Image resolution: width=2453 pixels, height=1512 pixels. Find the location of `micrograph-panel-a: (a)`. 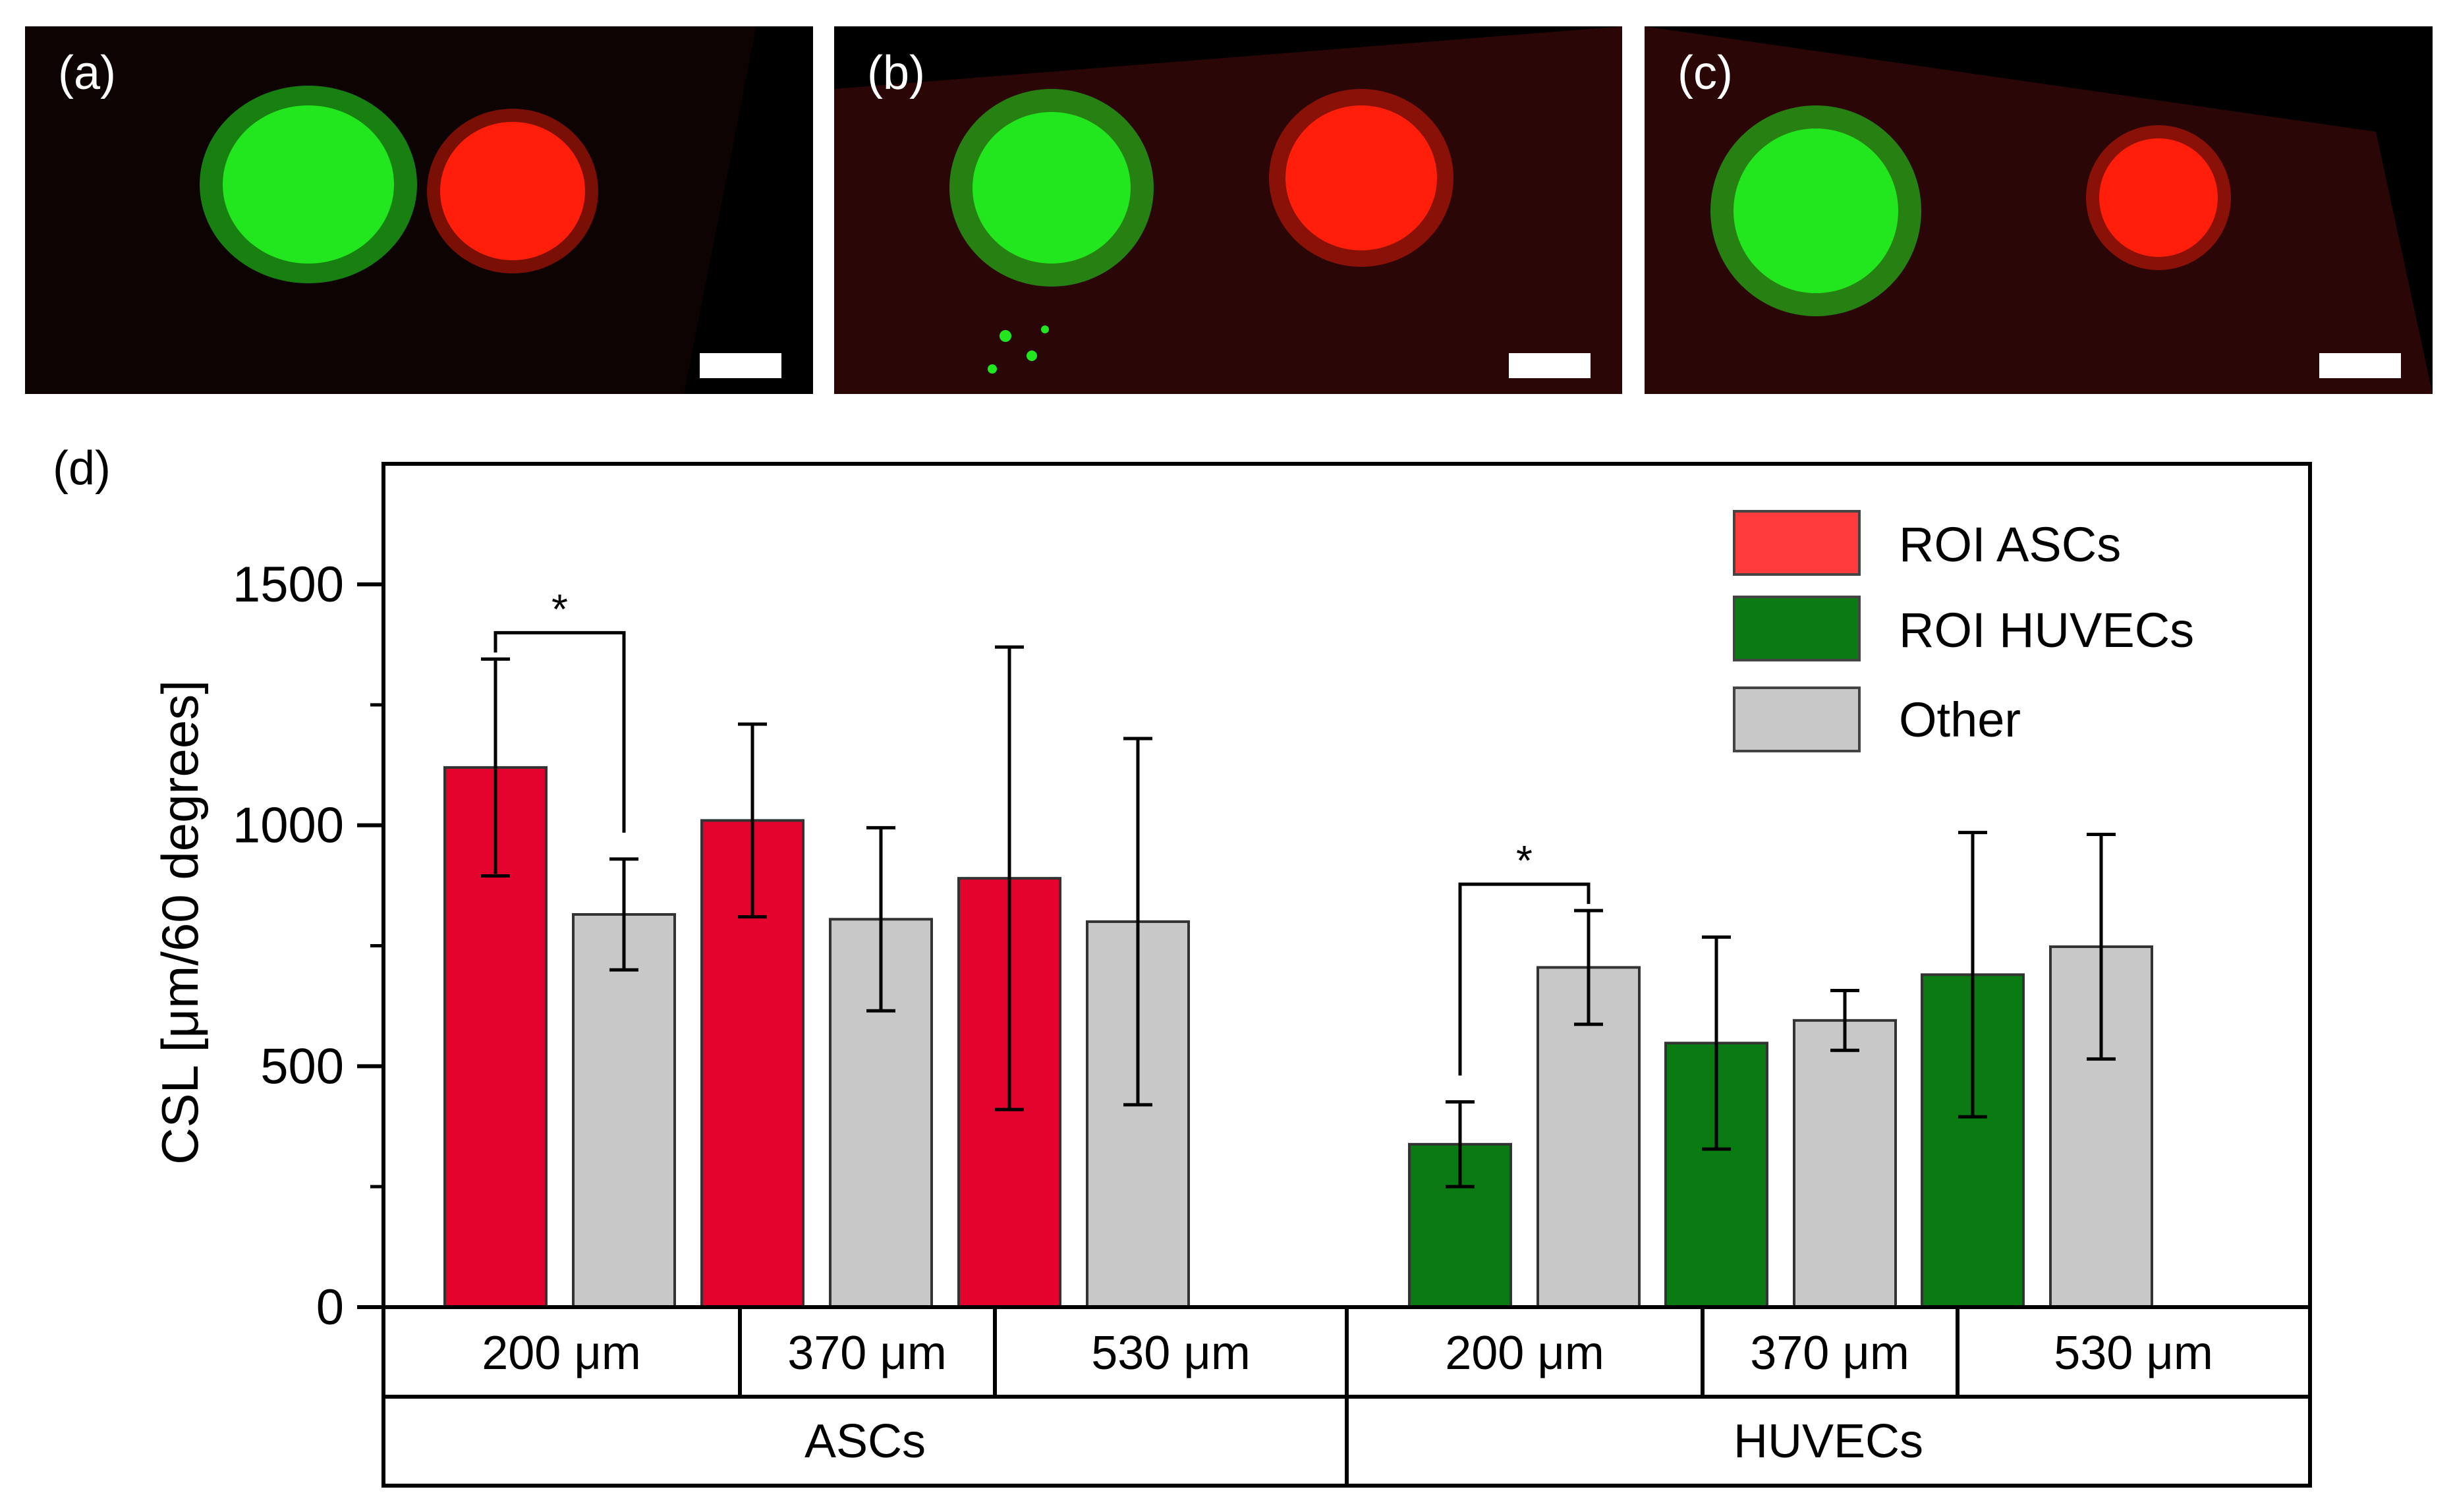

micrograph-panel-a: (a) is located at coordinates (419, 210).